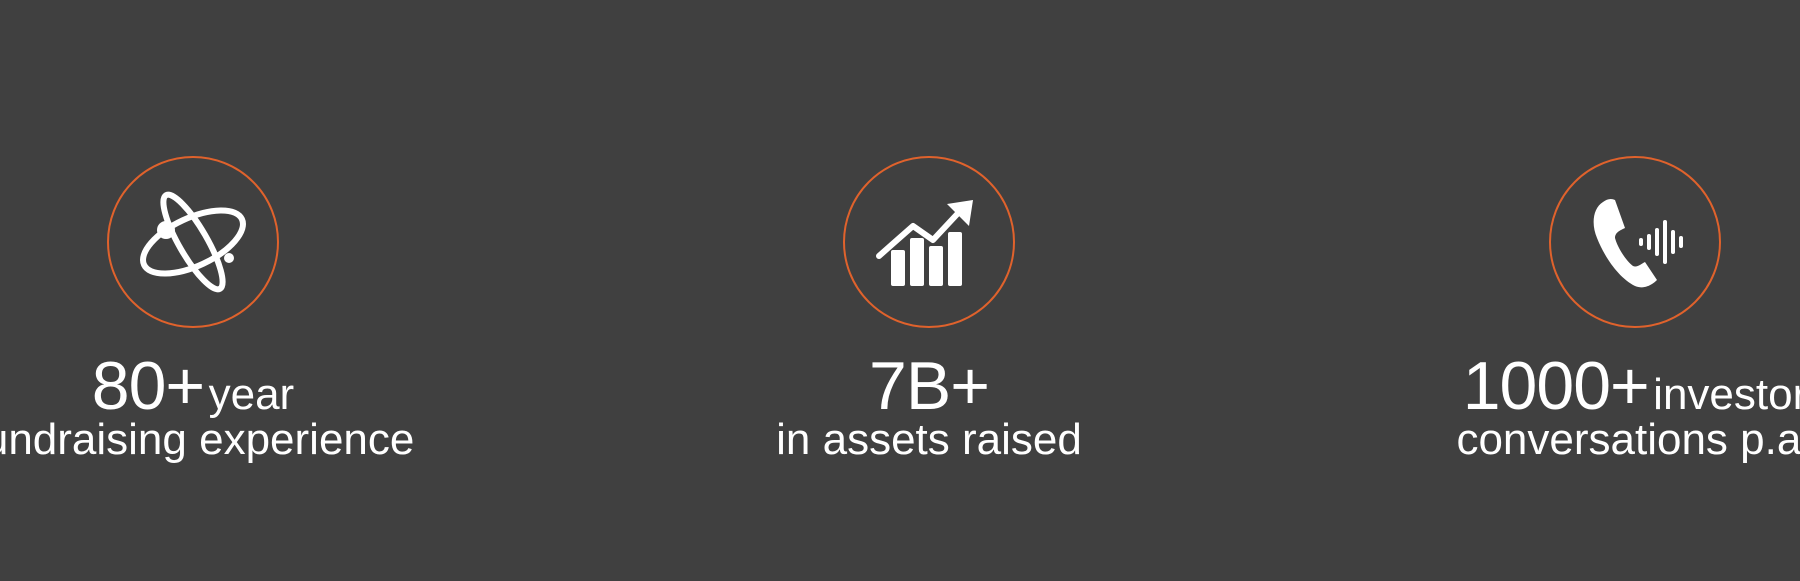 This screenshot has width=1800, height=581. I want to click on atom-icon, so click(193, 242).